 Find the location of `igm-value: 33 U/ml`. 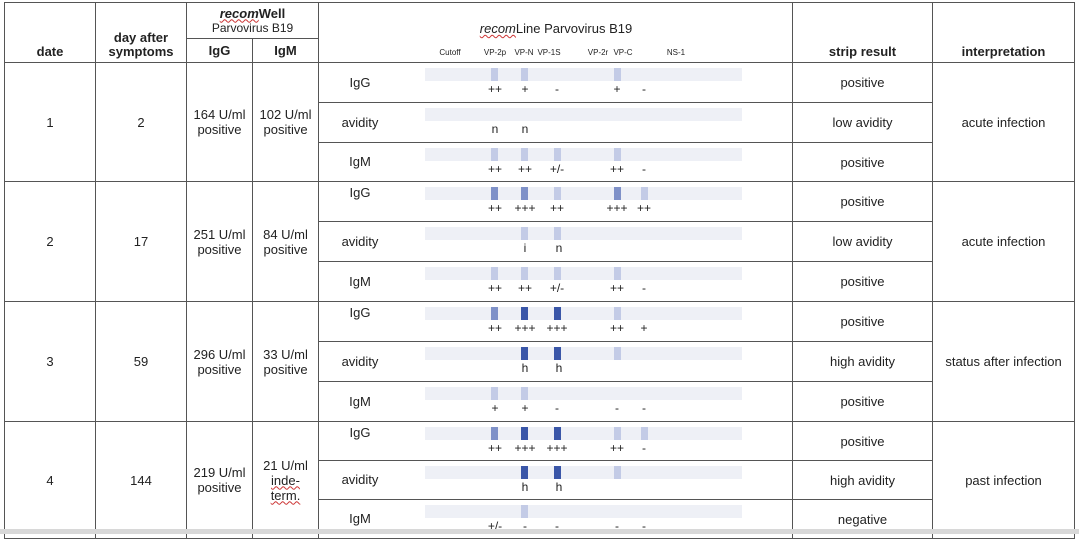

igm-value: 33 U/ml is located at coordinates (285, 354).